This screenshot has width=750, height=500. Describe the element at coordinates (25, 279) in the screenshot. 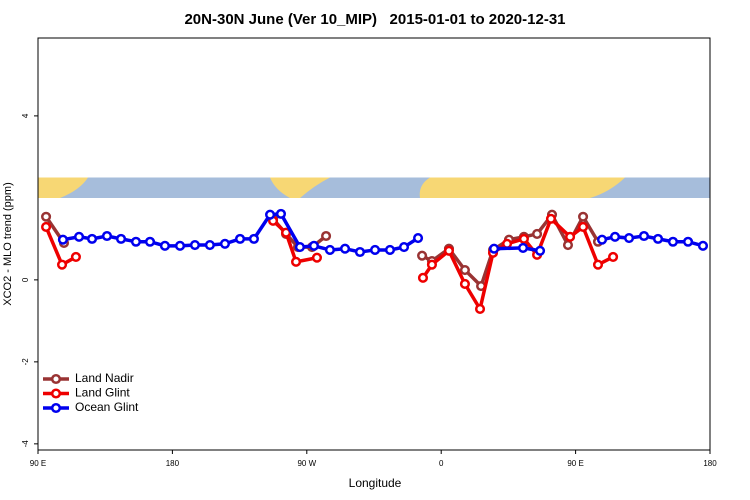

I see `y-tick-label: 0` at that location.